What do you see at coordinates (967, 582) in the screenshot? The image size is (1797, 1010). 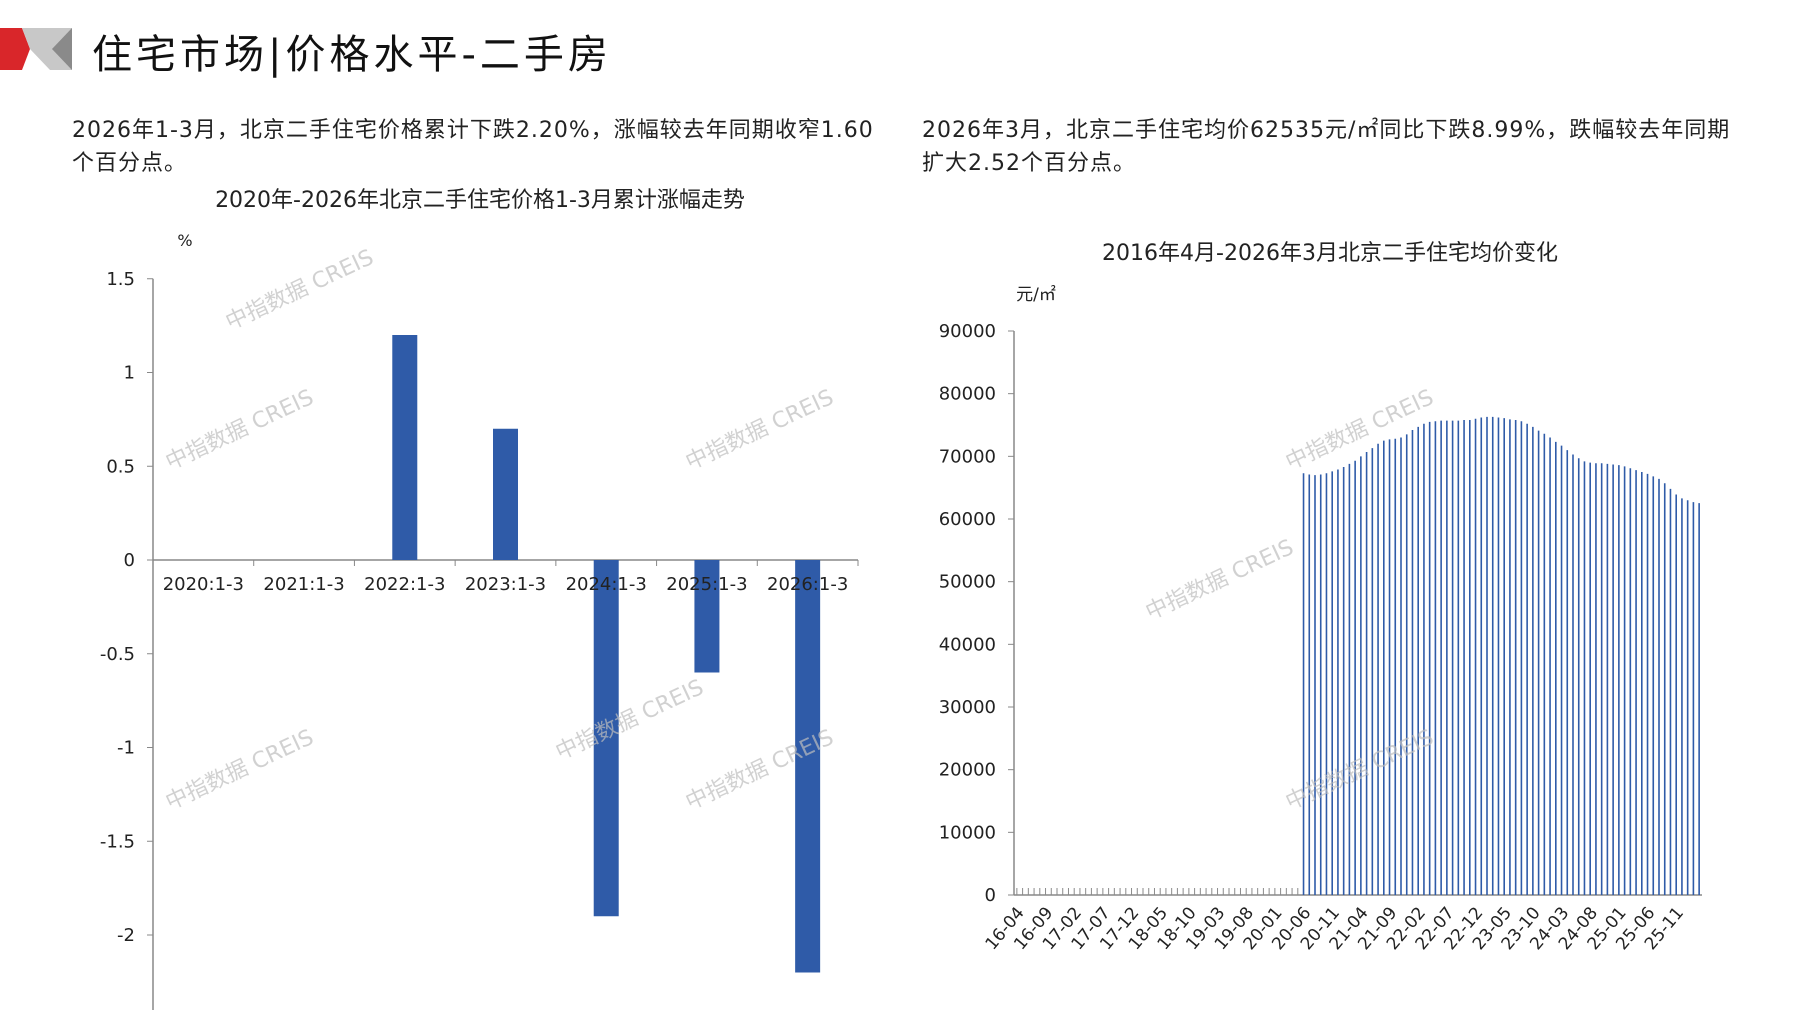 I see `y-tick-label: 50000` at bounding box center [967, 582].